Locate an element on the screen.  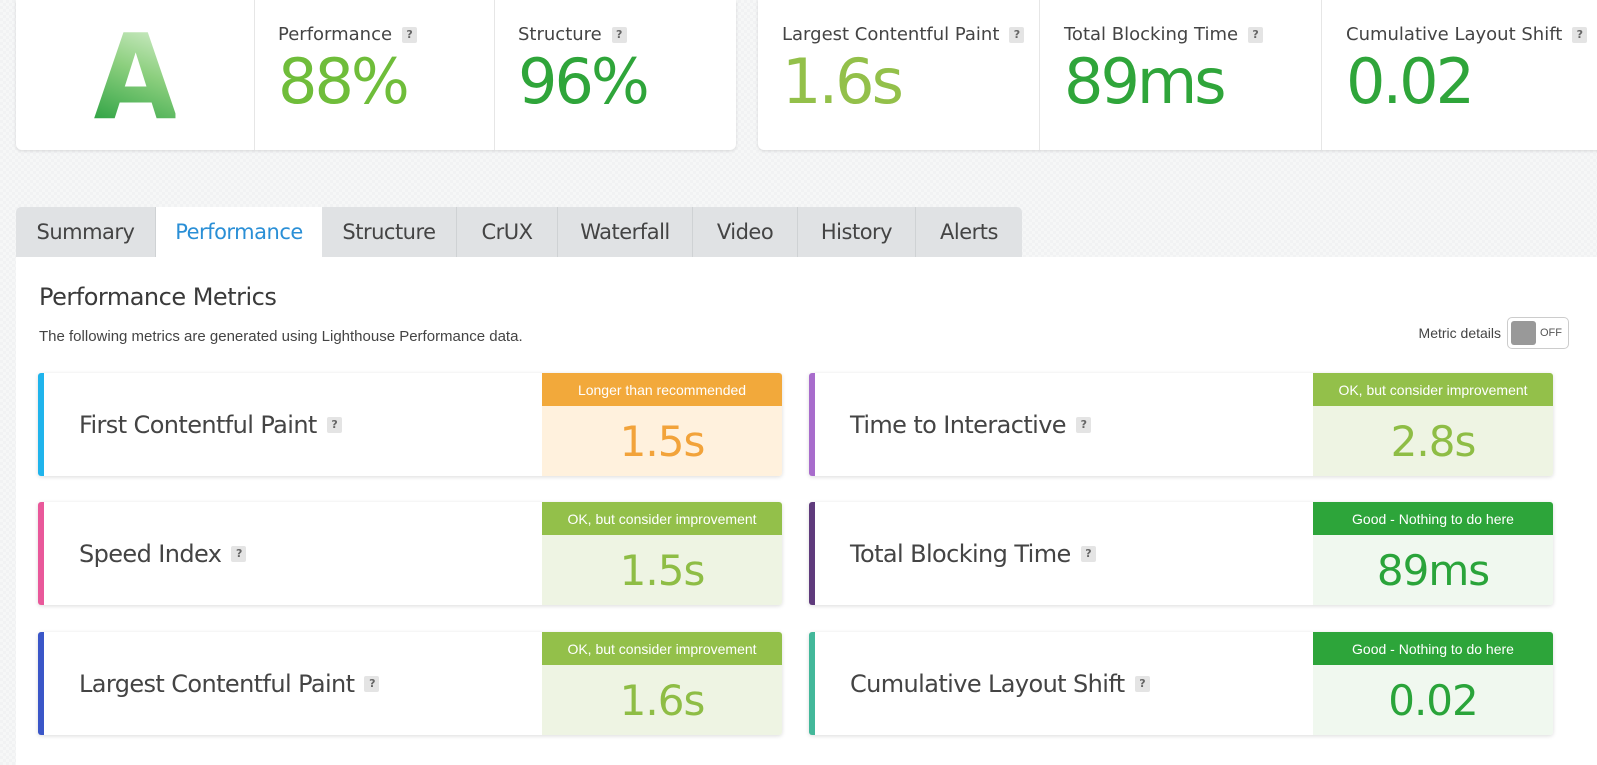
score-label: Performance is located at coordinates (335, 34).